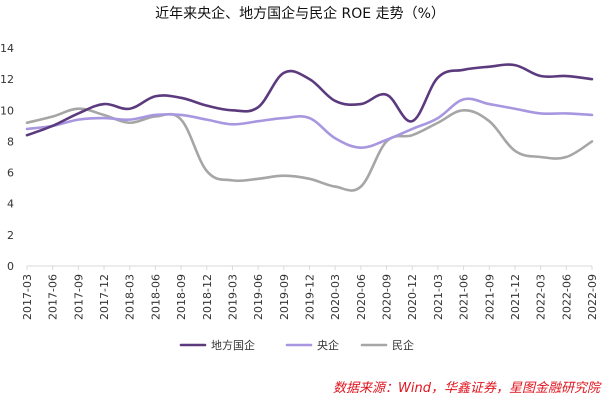  Describe the element at coordinates (53, 297) in the screenshot. I see `x-tick-label: 2017-06` at that location.